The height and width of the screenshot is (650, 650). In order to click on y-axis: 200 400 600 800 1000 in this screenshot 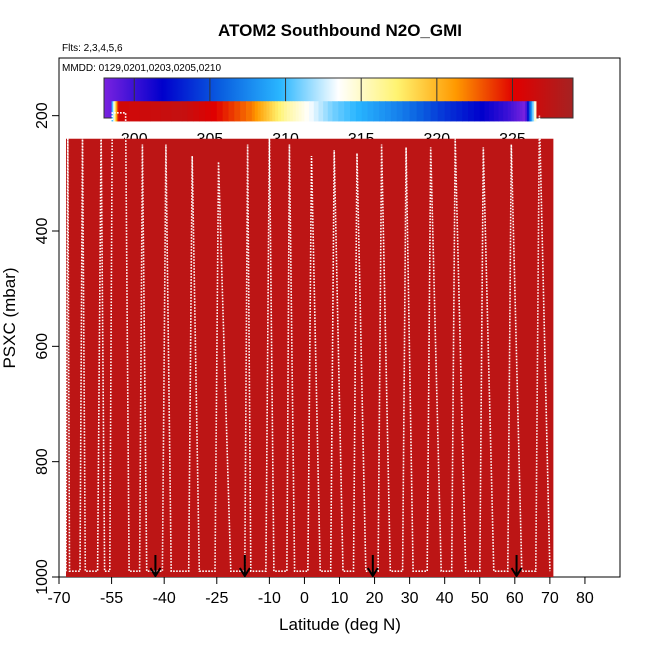, I will do `click(46, 348)`.